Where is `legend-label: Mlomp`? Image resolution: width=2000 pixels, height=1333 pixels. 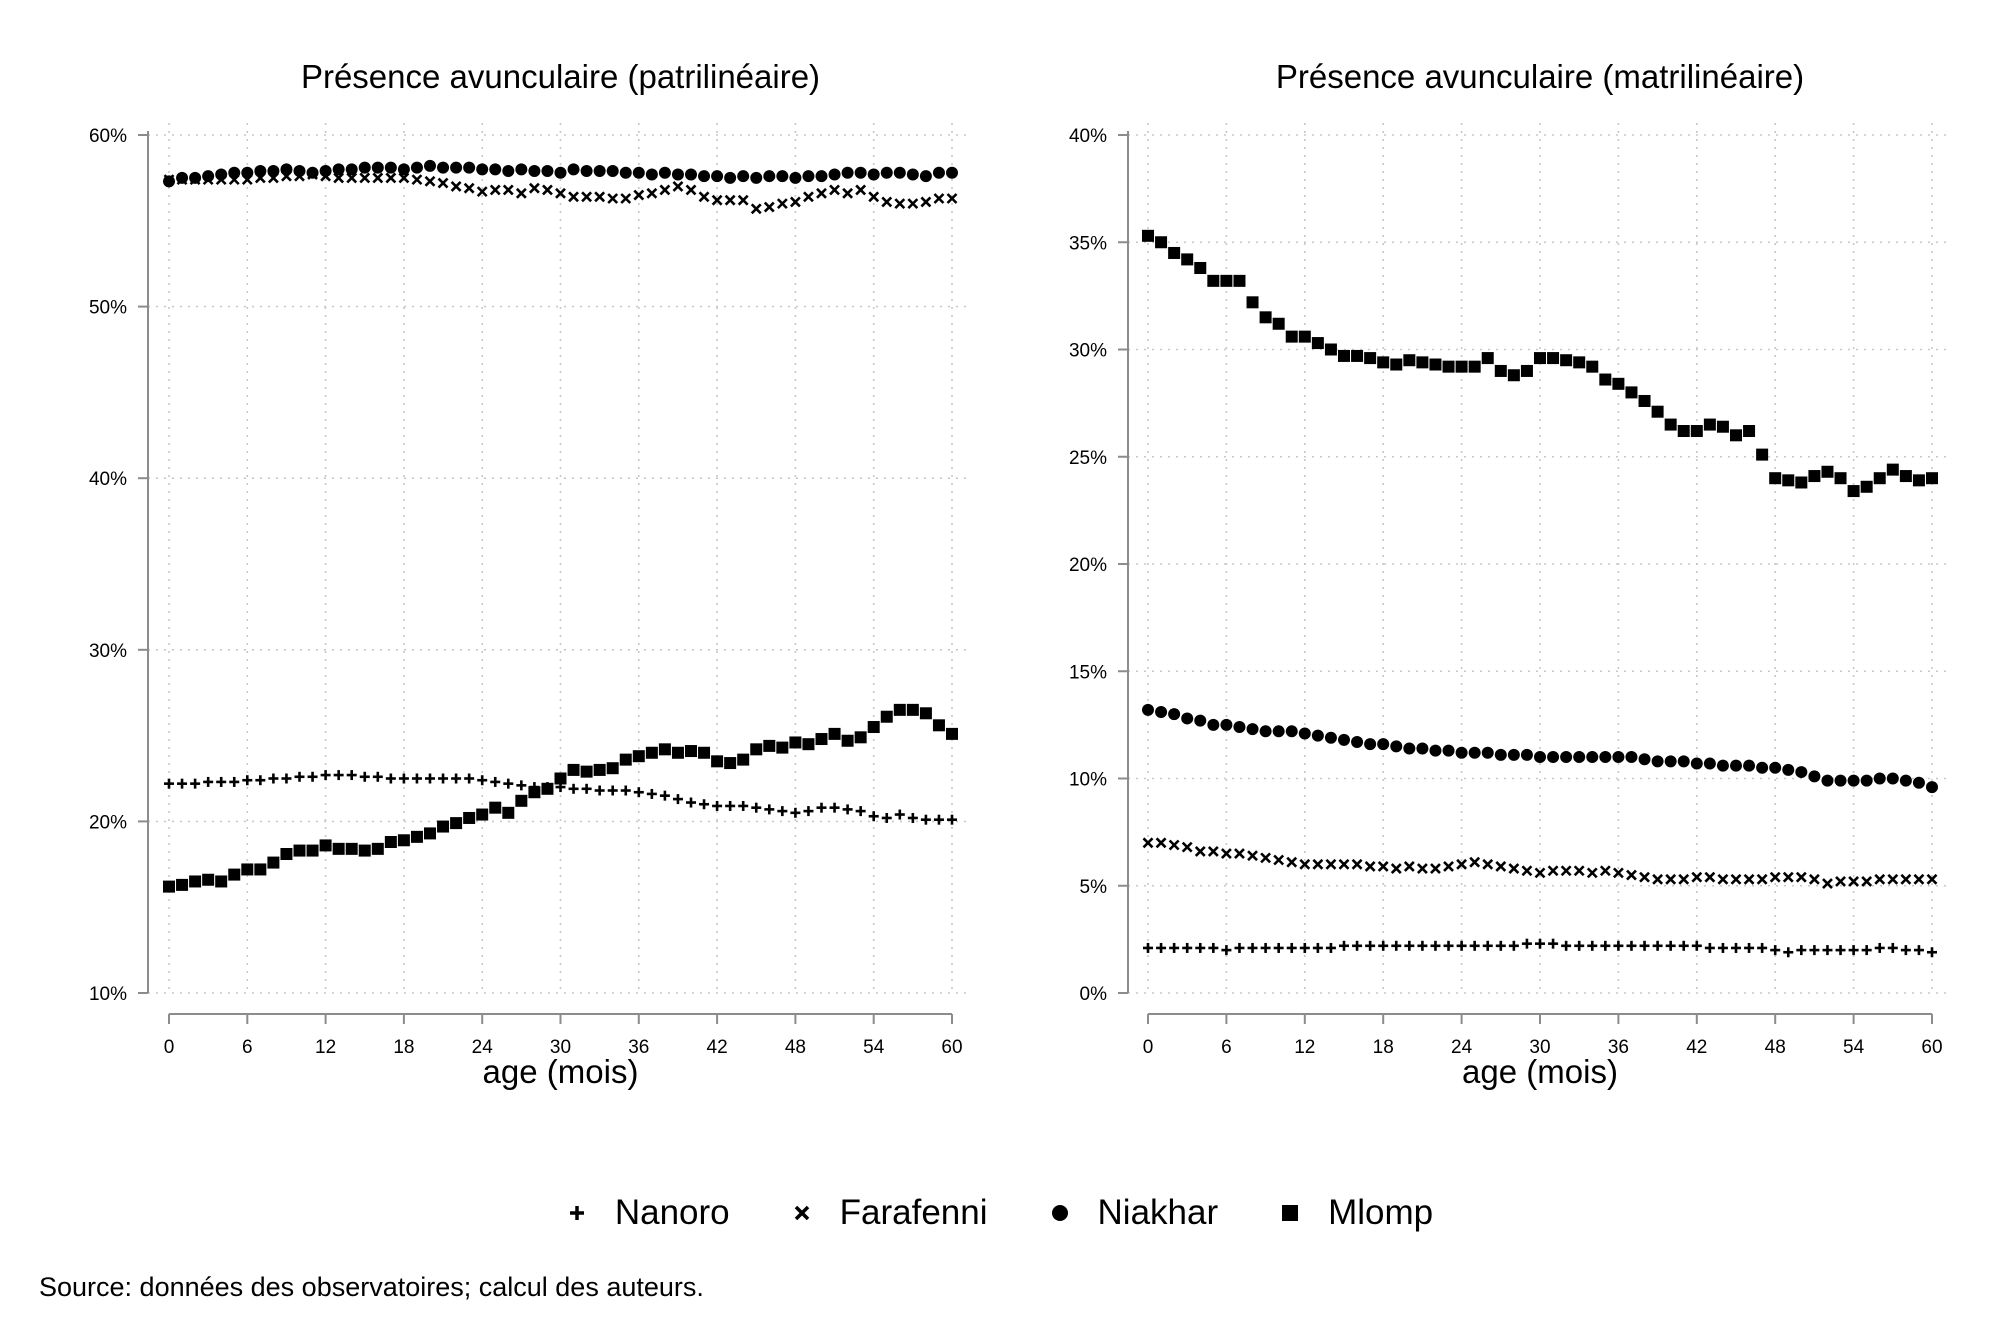
legend-label: Mlomp is located at coordinates (1381, 1212).